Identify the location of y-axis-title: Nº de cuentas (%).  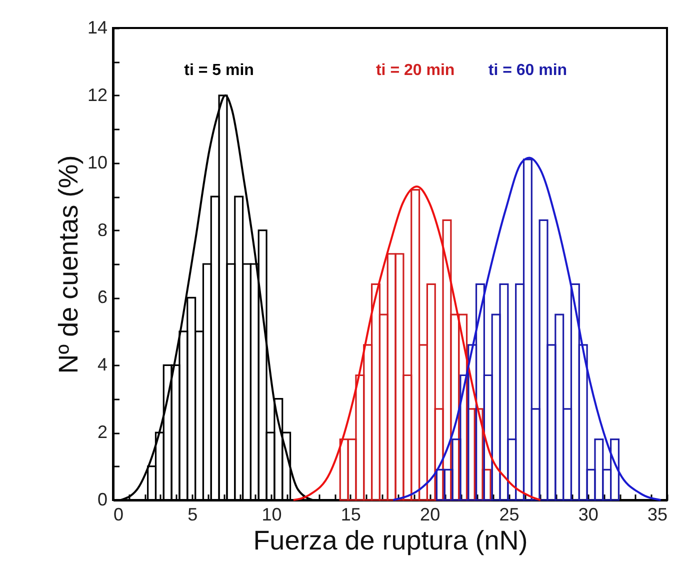
(68, 264).